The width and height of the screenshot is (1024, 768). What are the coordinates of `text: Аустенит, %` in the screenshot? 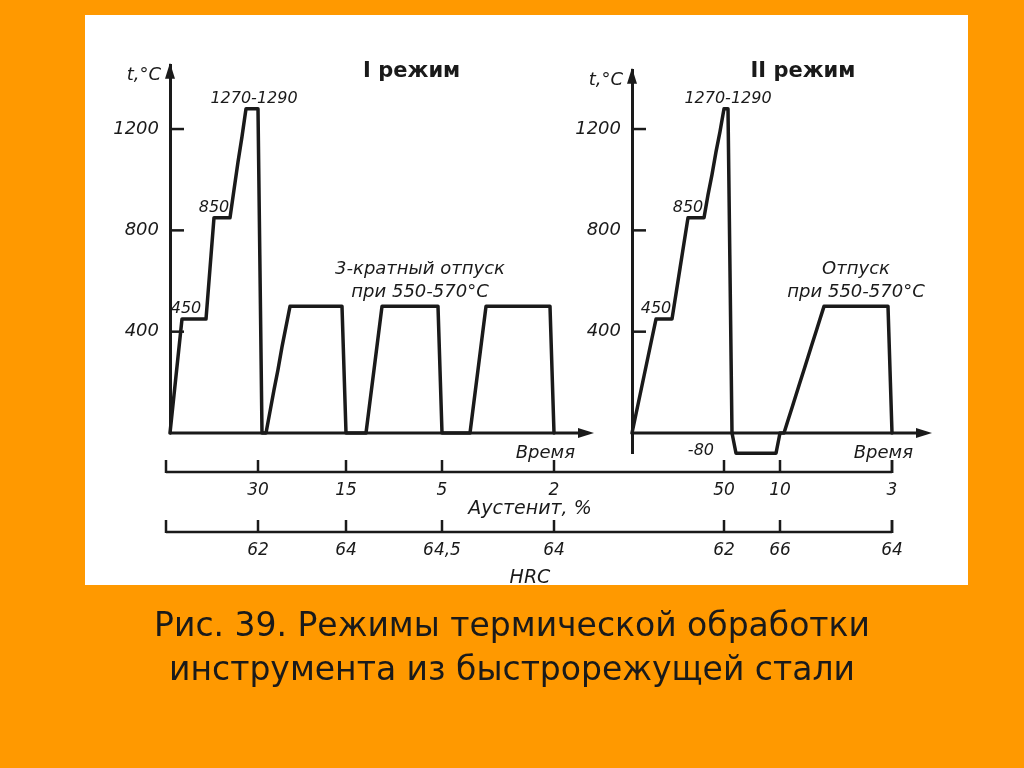 It's located at (530, 507).